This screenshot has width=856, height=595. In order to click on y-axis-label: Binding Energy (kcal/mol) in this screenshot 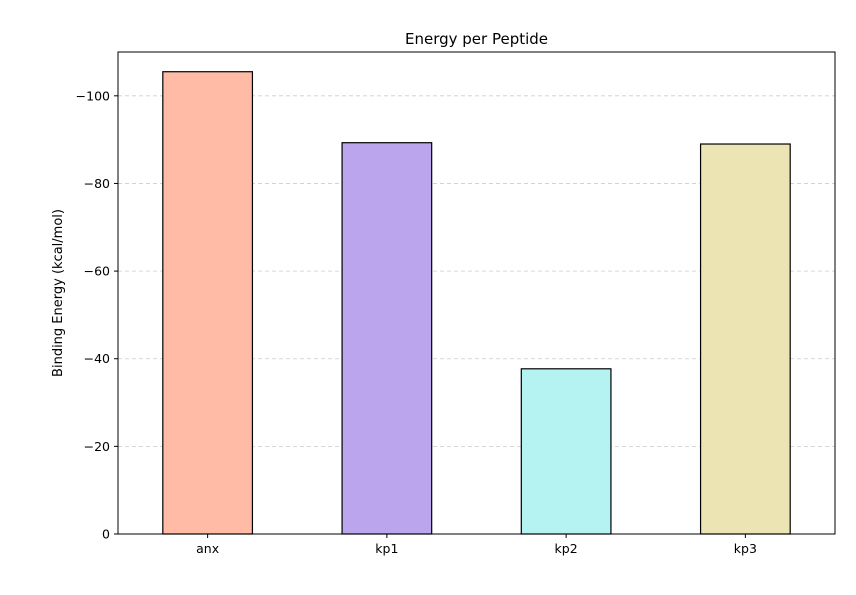, I will do `click(58, 293)`.